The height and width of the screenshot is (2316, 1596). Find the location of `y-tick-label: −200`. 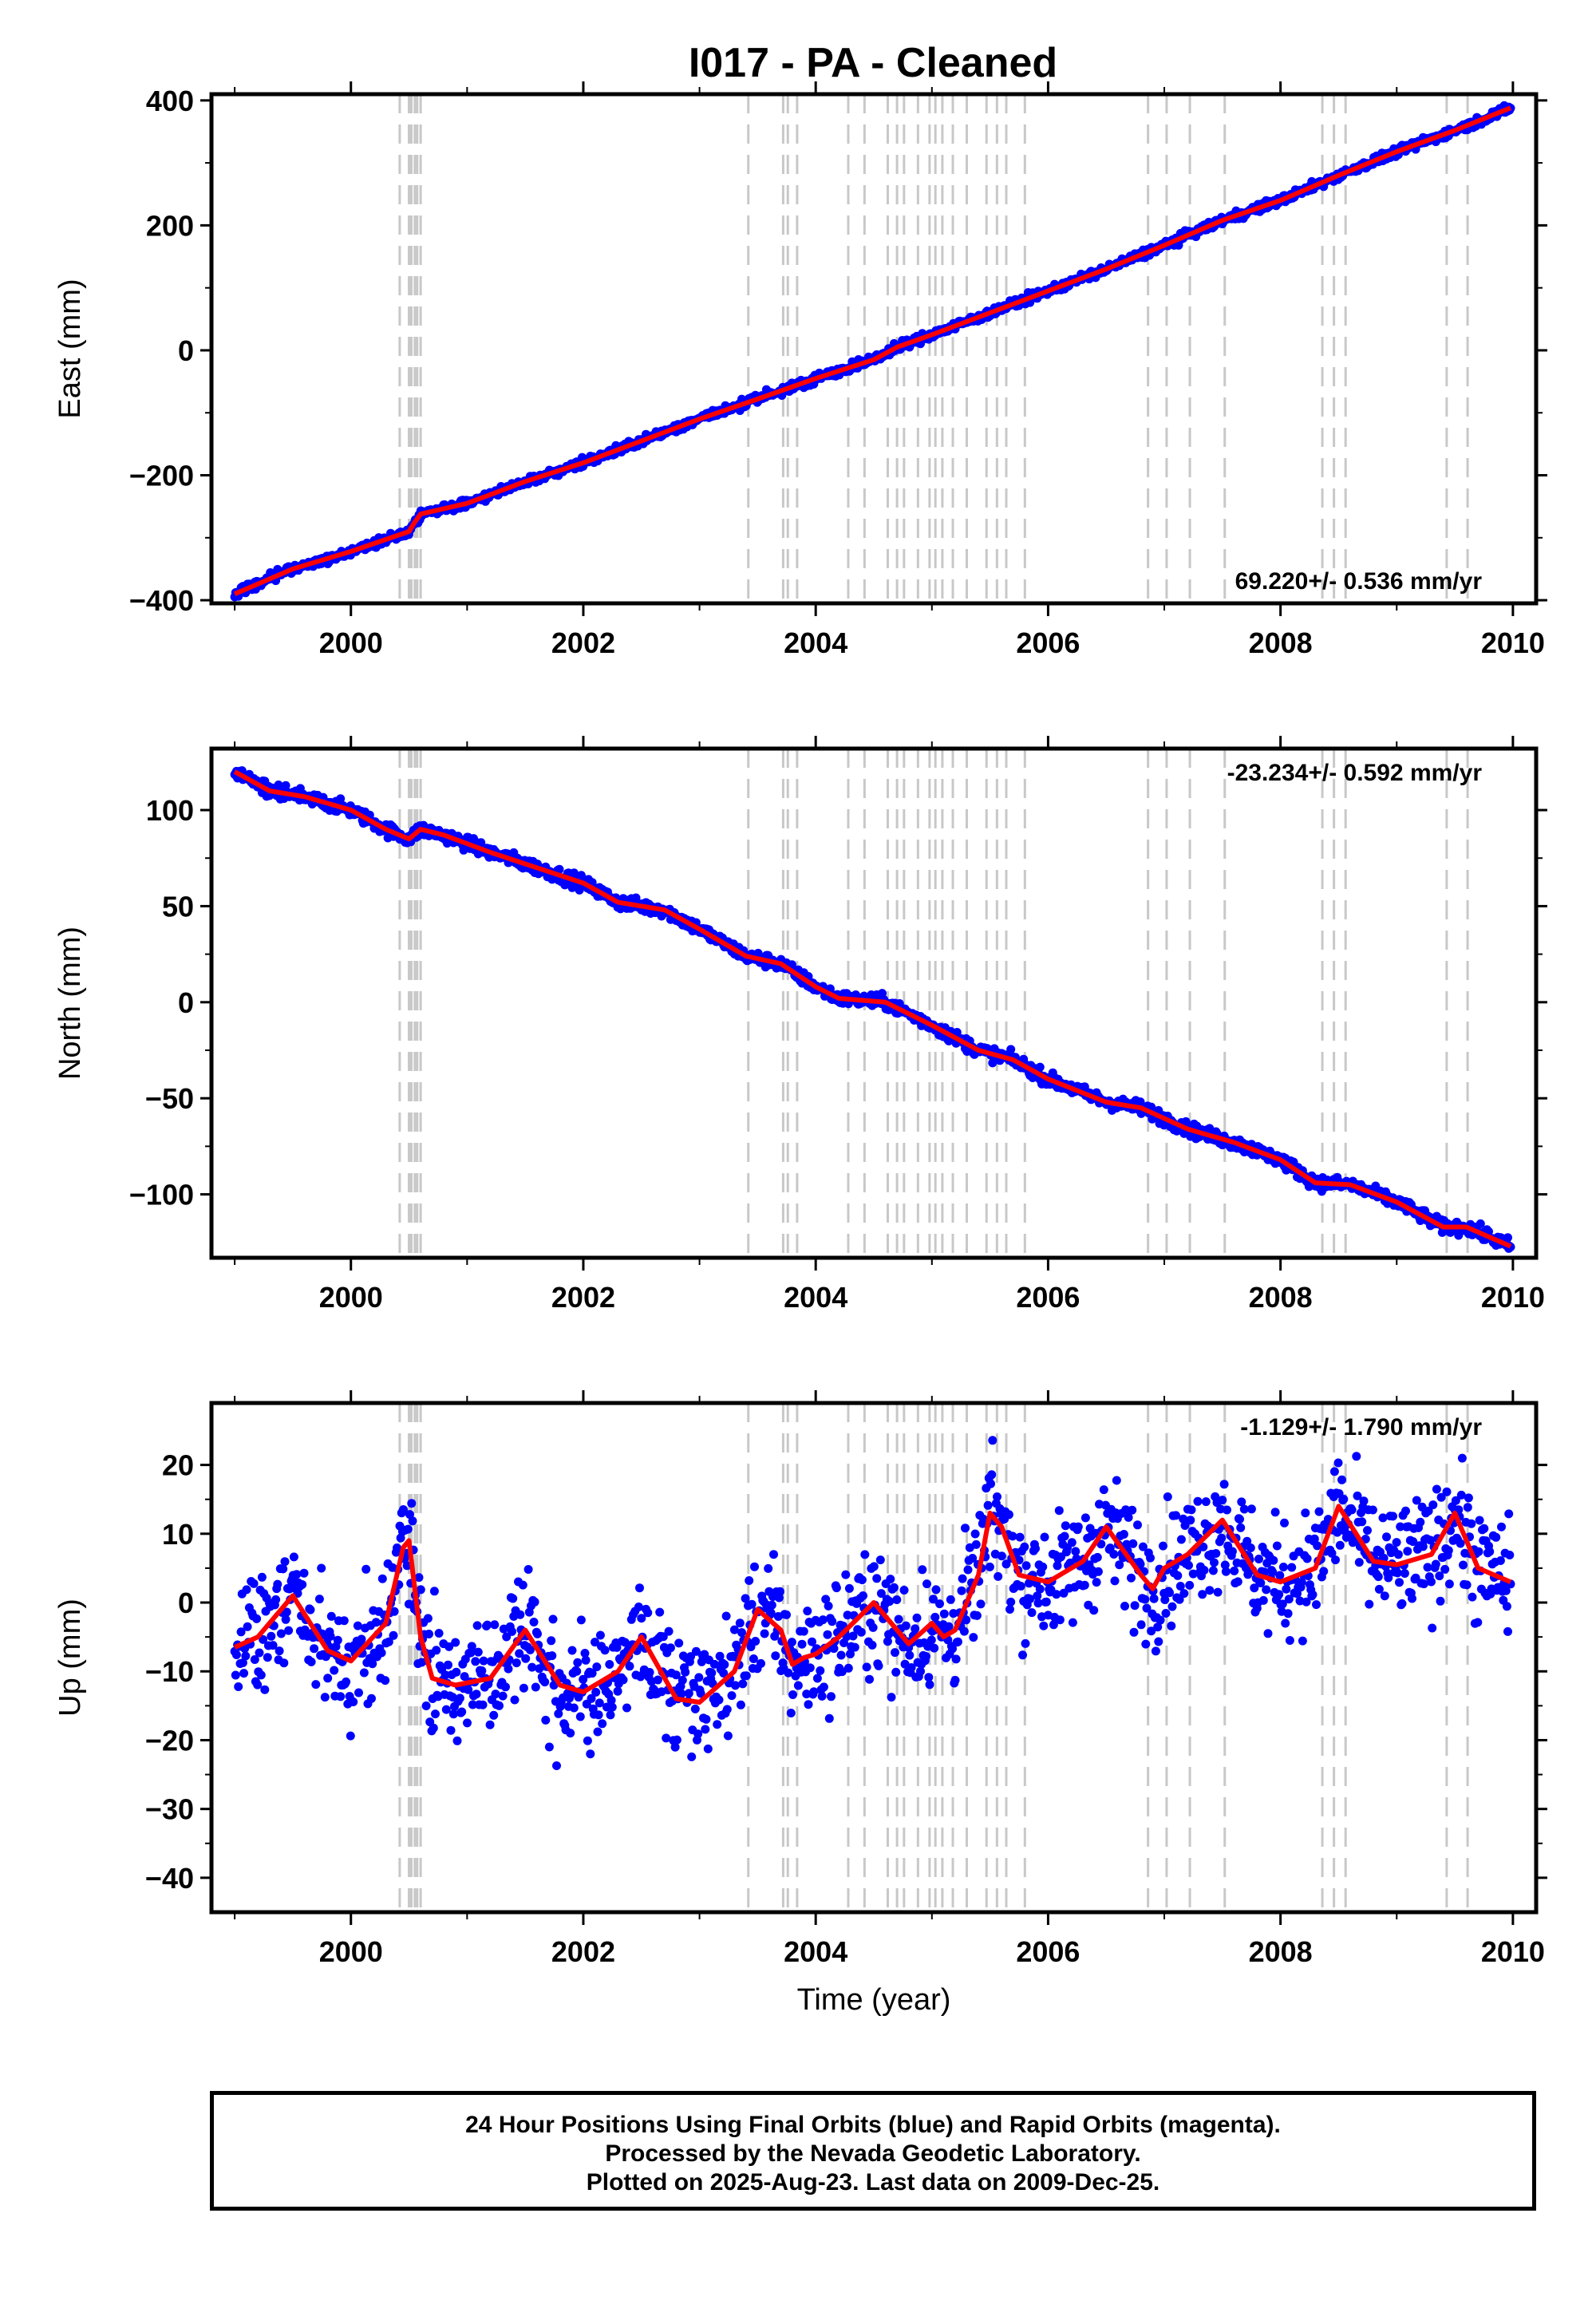

y-tick-label: −200 is located at coordinates (161, 476).